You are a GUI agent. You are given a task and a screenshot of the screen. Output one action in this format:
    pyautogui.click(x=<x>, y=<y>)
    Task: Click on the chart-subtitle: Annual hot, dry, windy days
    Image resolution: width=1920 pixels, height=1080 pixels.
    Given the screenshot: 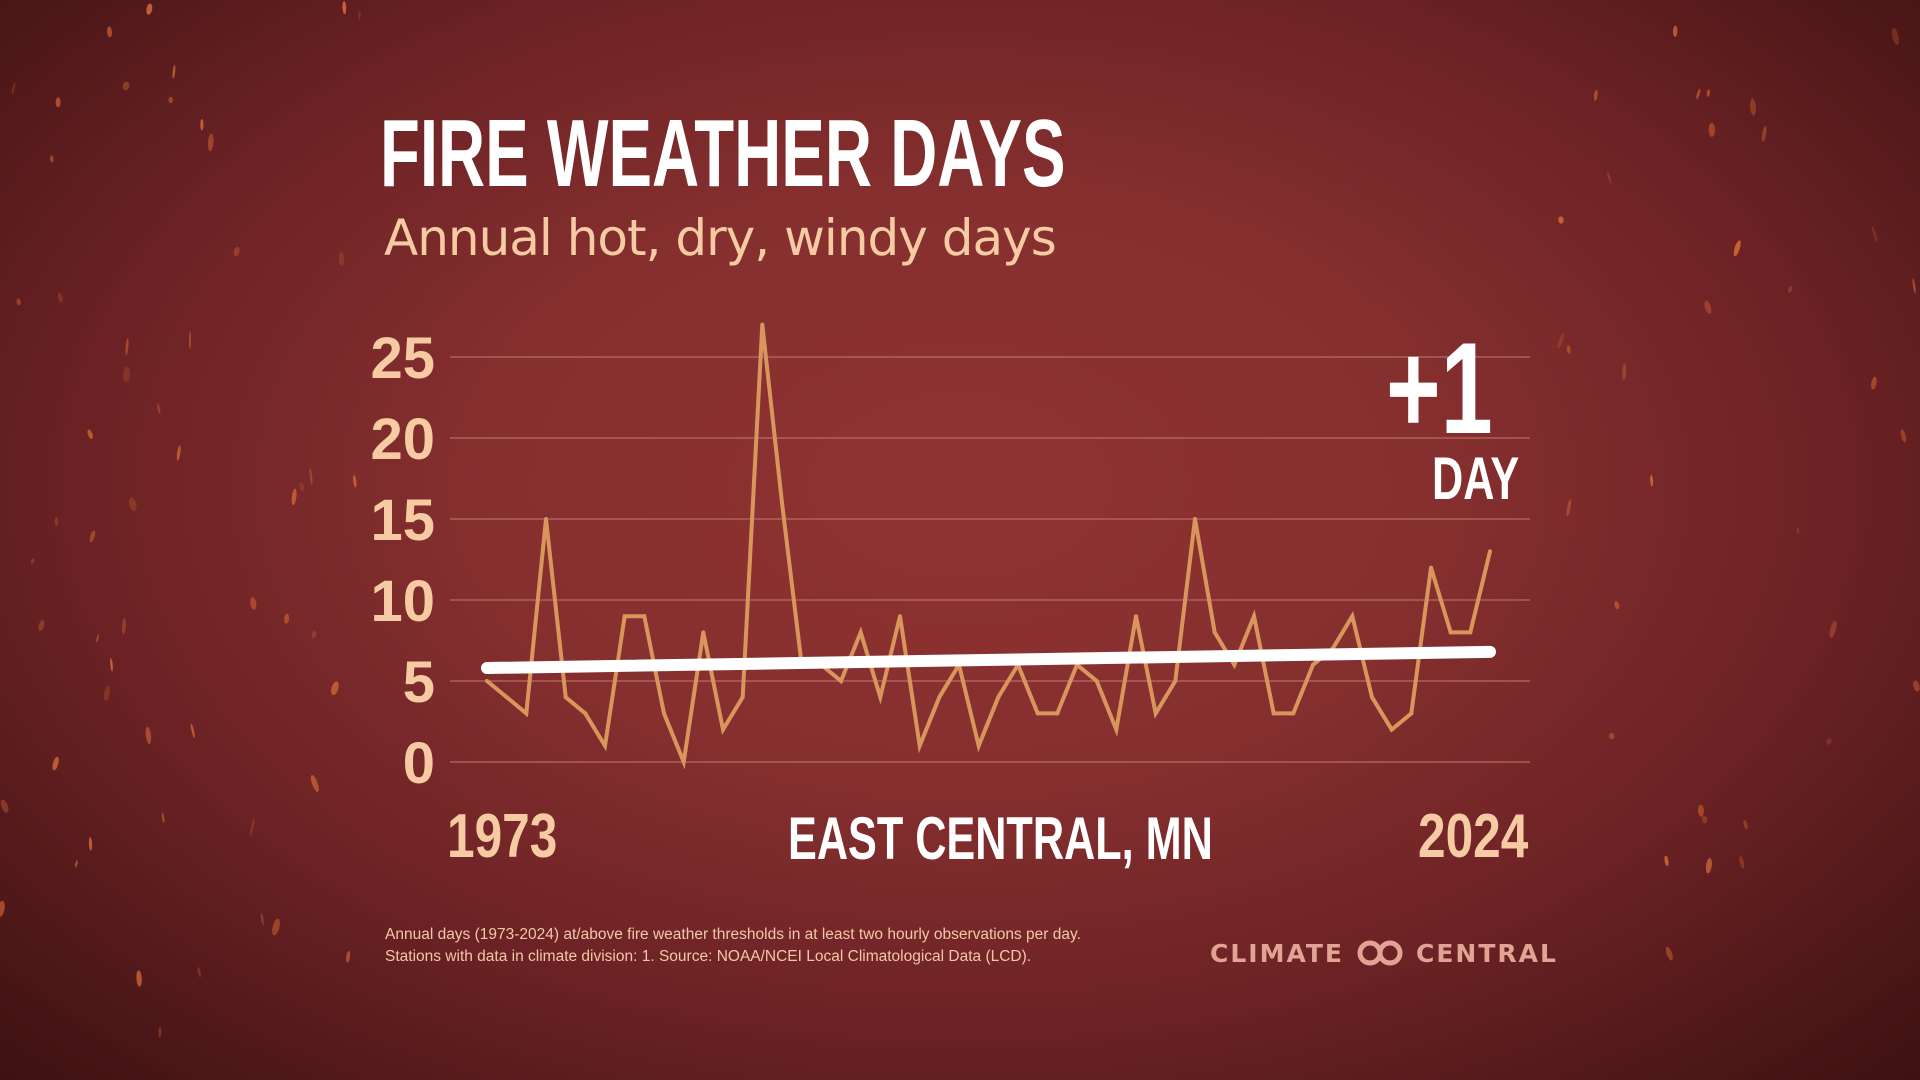 What is the action you would take?
    pyautogui.click(x=720, y=238)
    